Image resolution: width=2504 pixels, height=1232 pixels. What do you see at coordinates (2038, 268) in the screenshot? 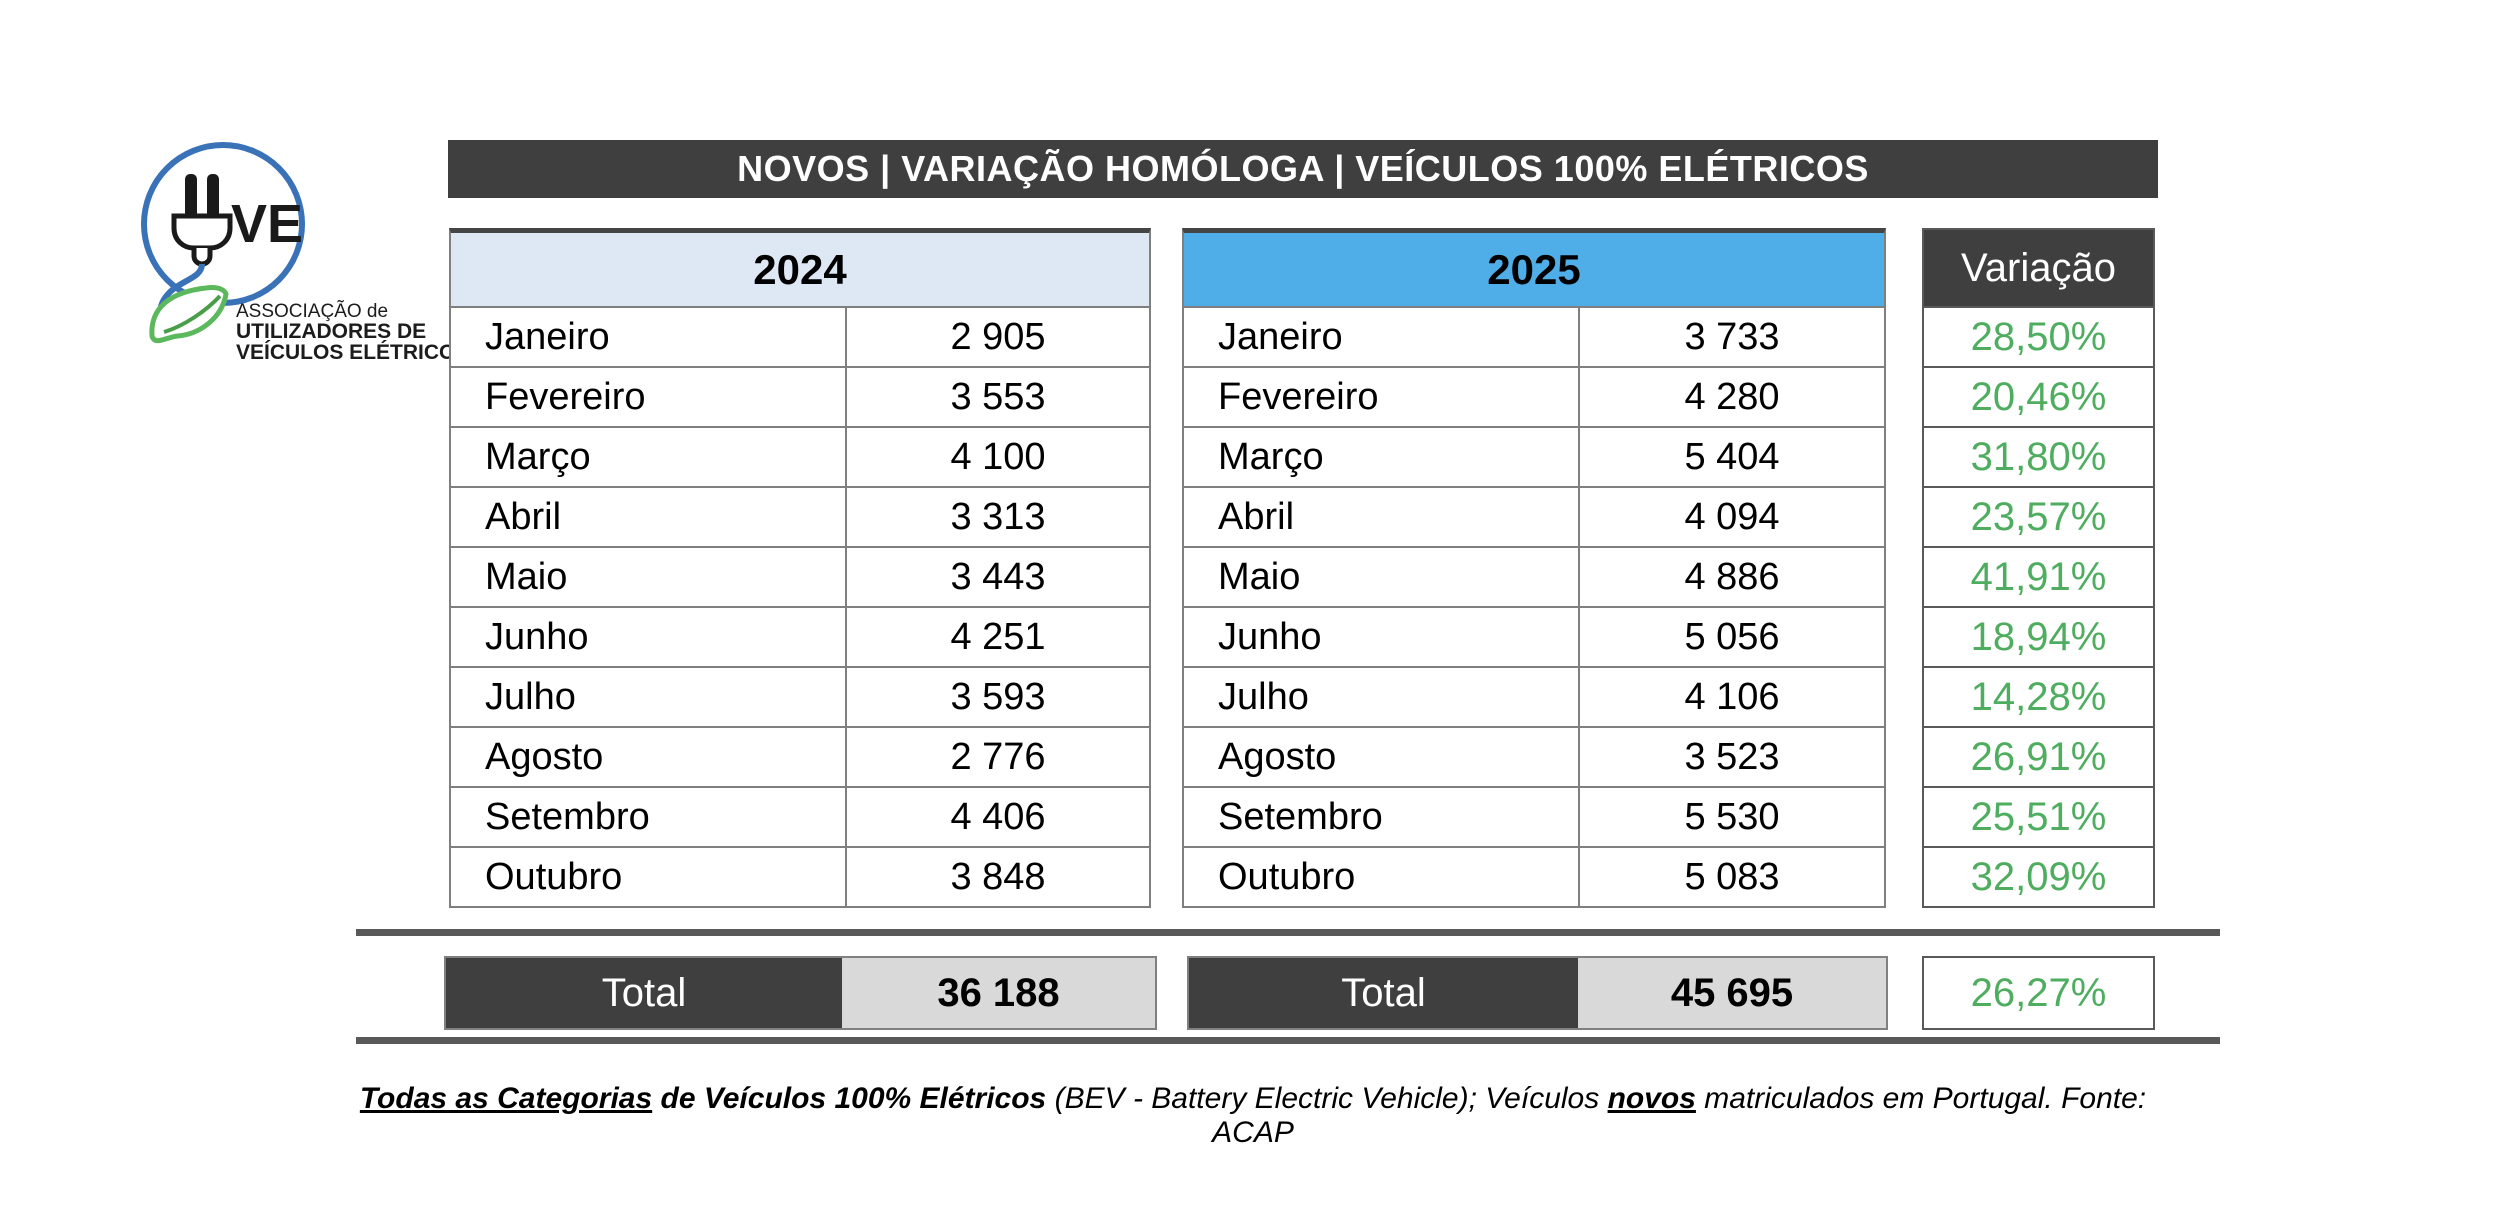
I see `variation-header: Variação` at bounding box center [2038, 268].